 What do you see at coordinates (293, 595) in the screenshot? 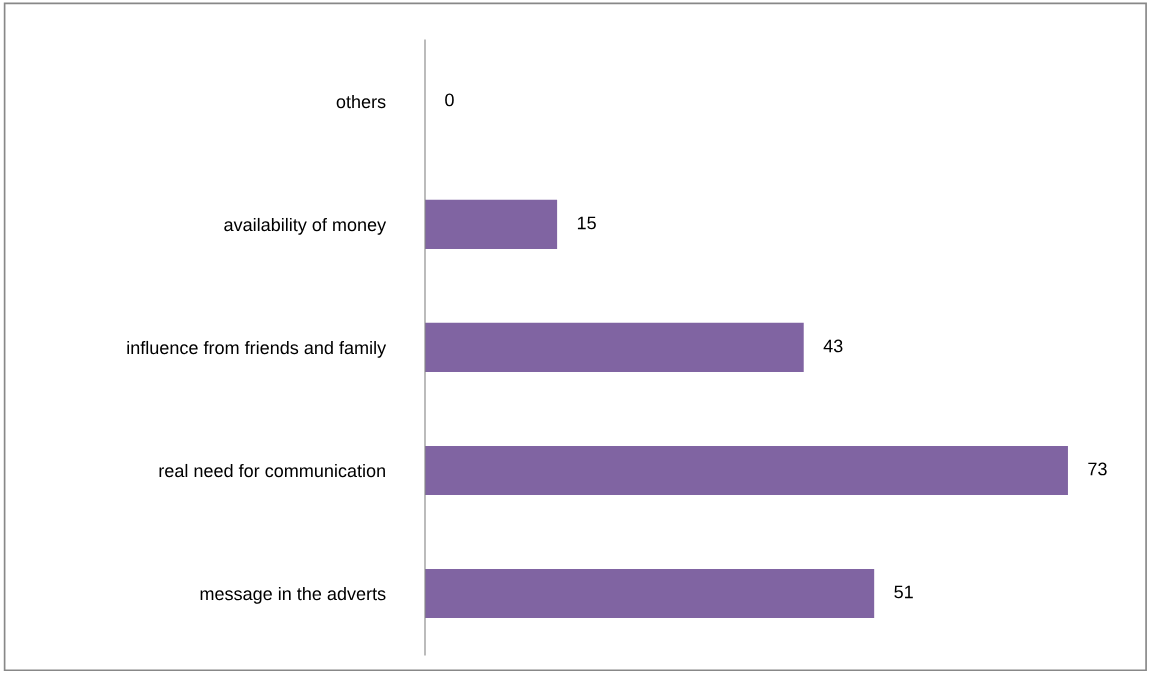
I see `y-tick-label: message in the adverts` at bounding box center [293, 595].